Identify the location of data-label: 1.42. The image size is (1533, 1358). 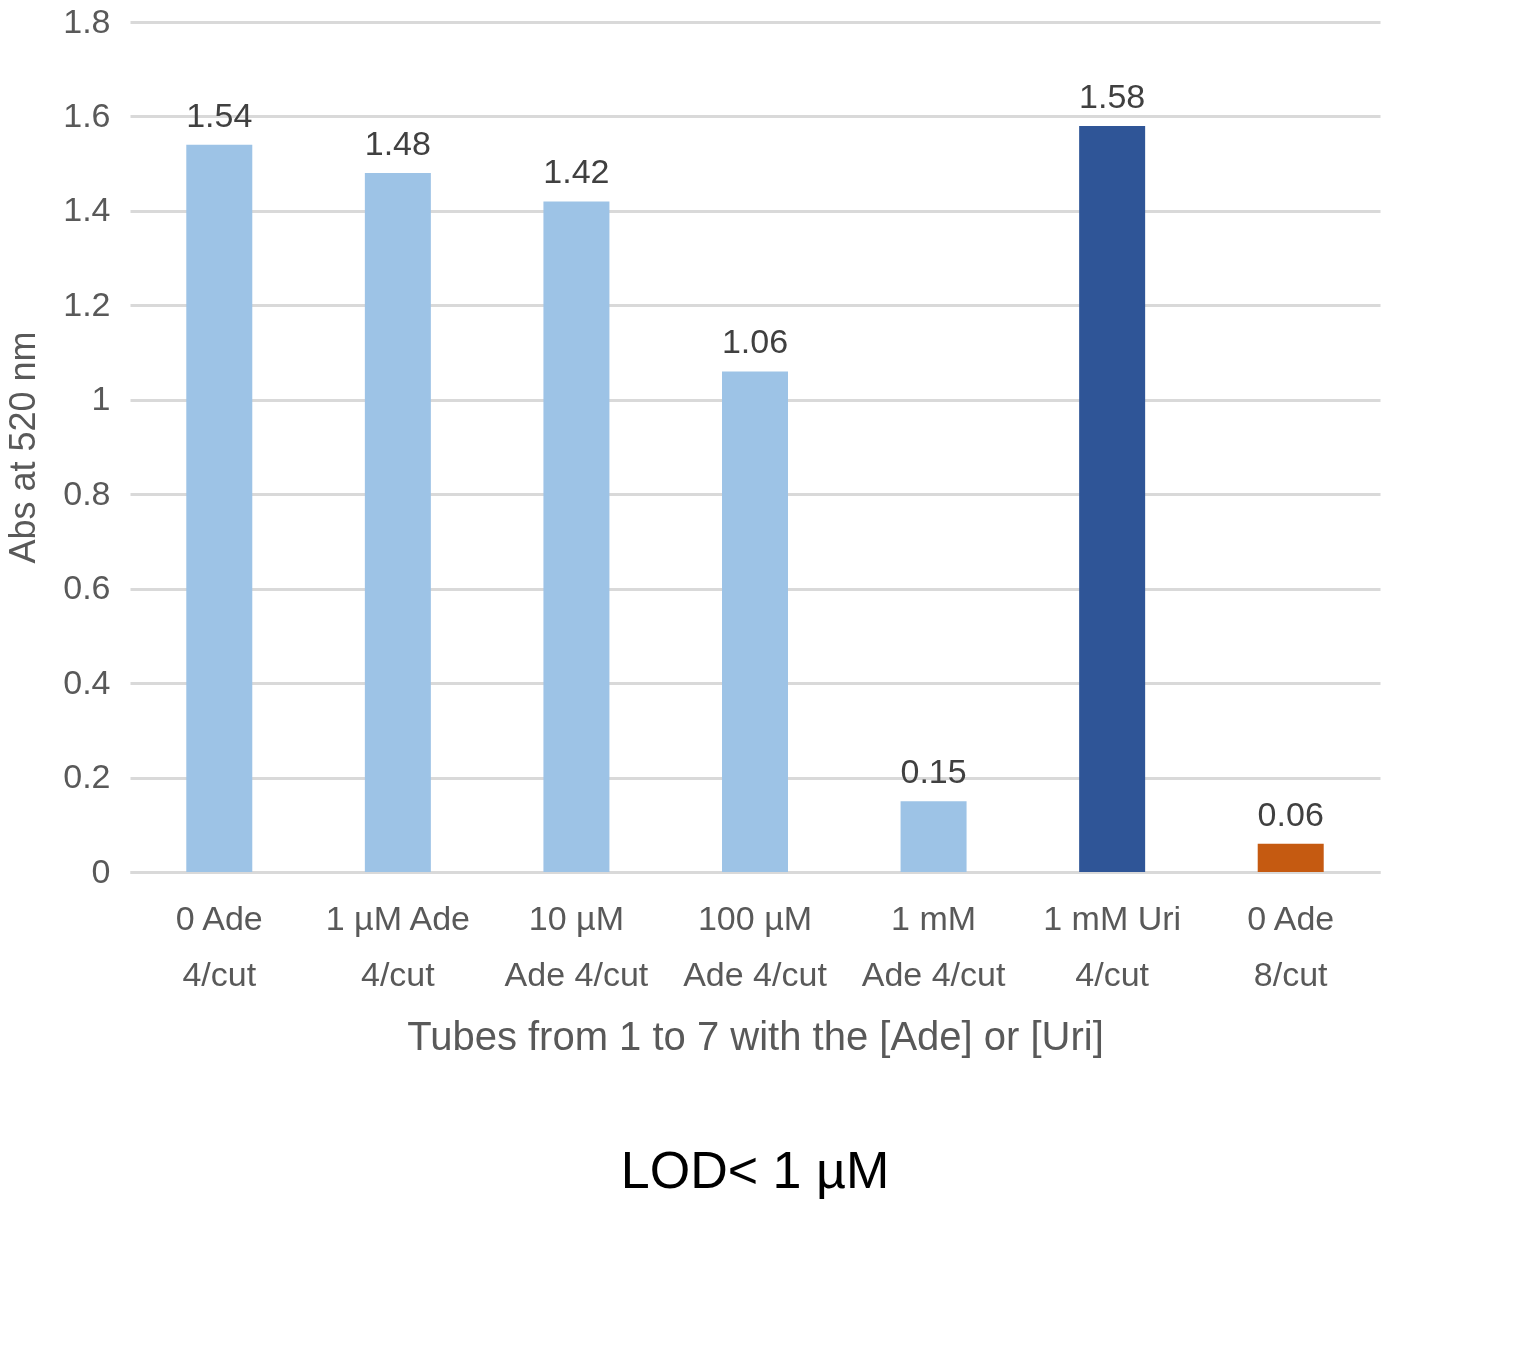
(576, 171).